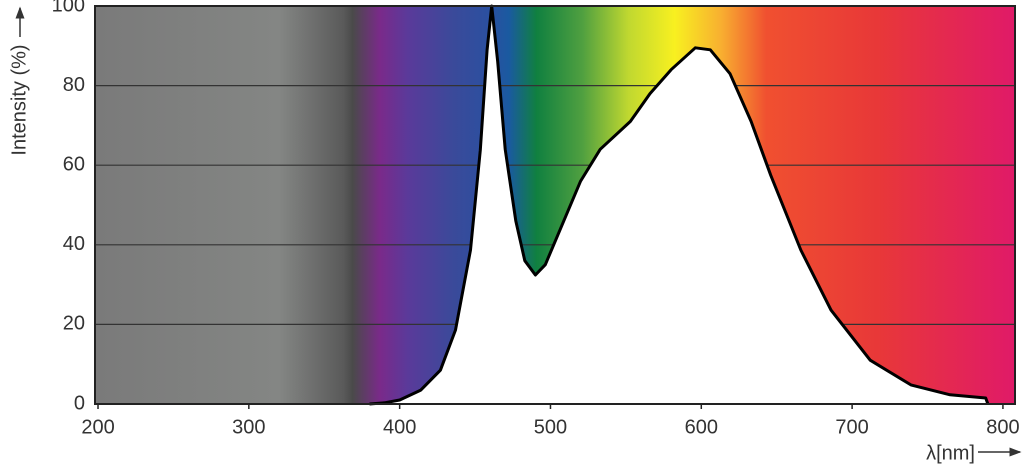  I want to click on x-tick-label: 300, so click(248, 427).